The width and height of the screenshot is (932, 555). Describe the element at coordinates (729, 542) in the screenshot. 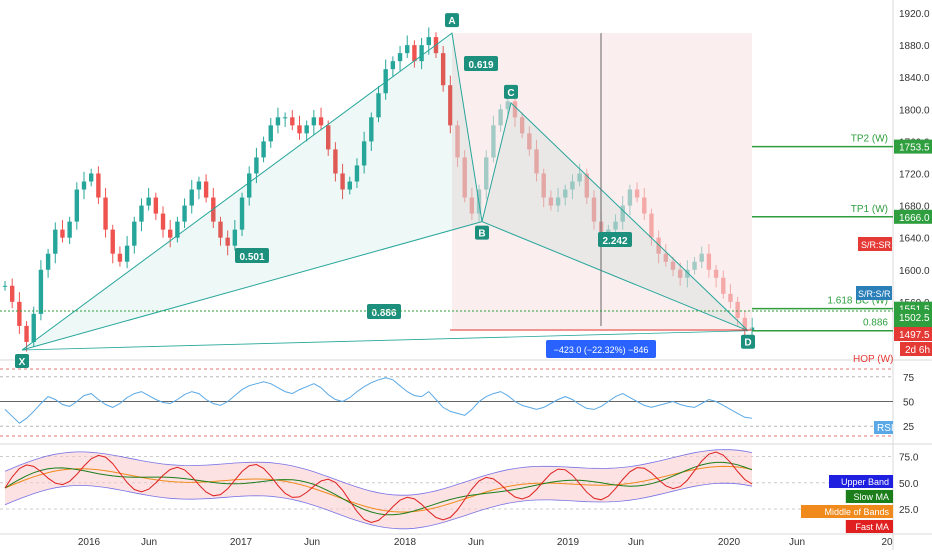

I see `time-axis-label: 2020` at that location.